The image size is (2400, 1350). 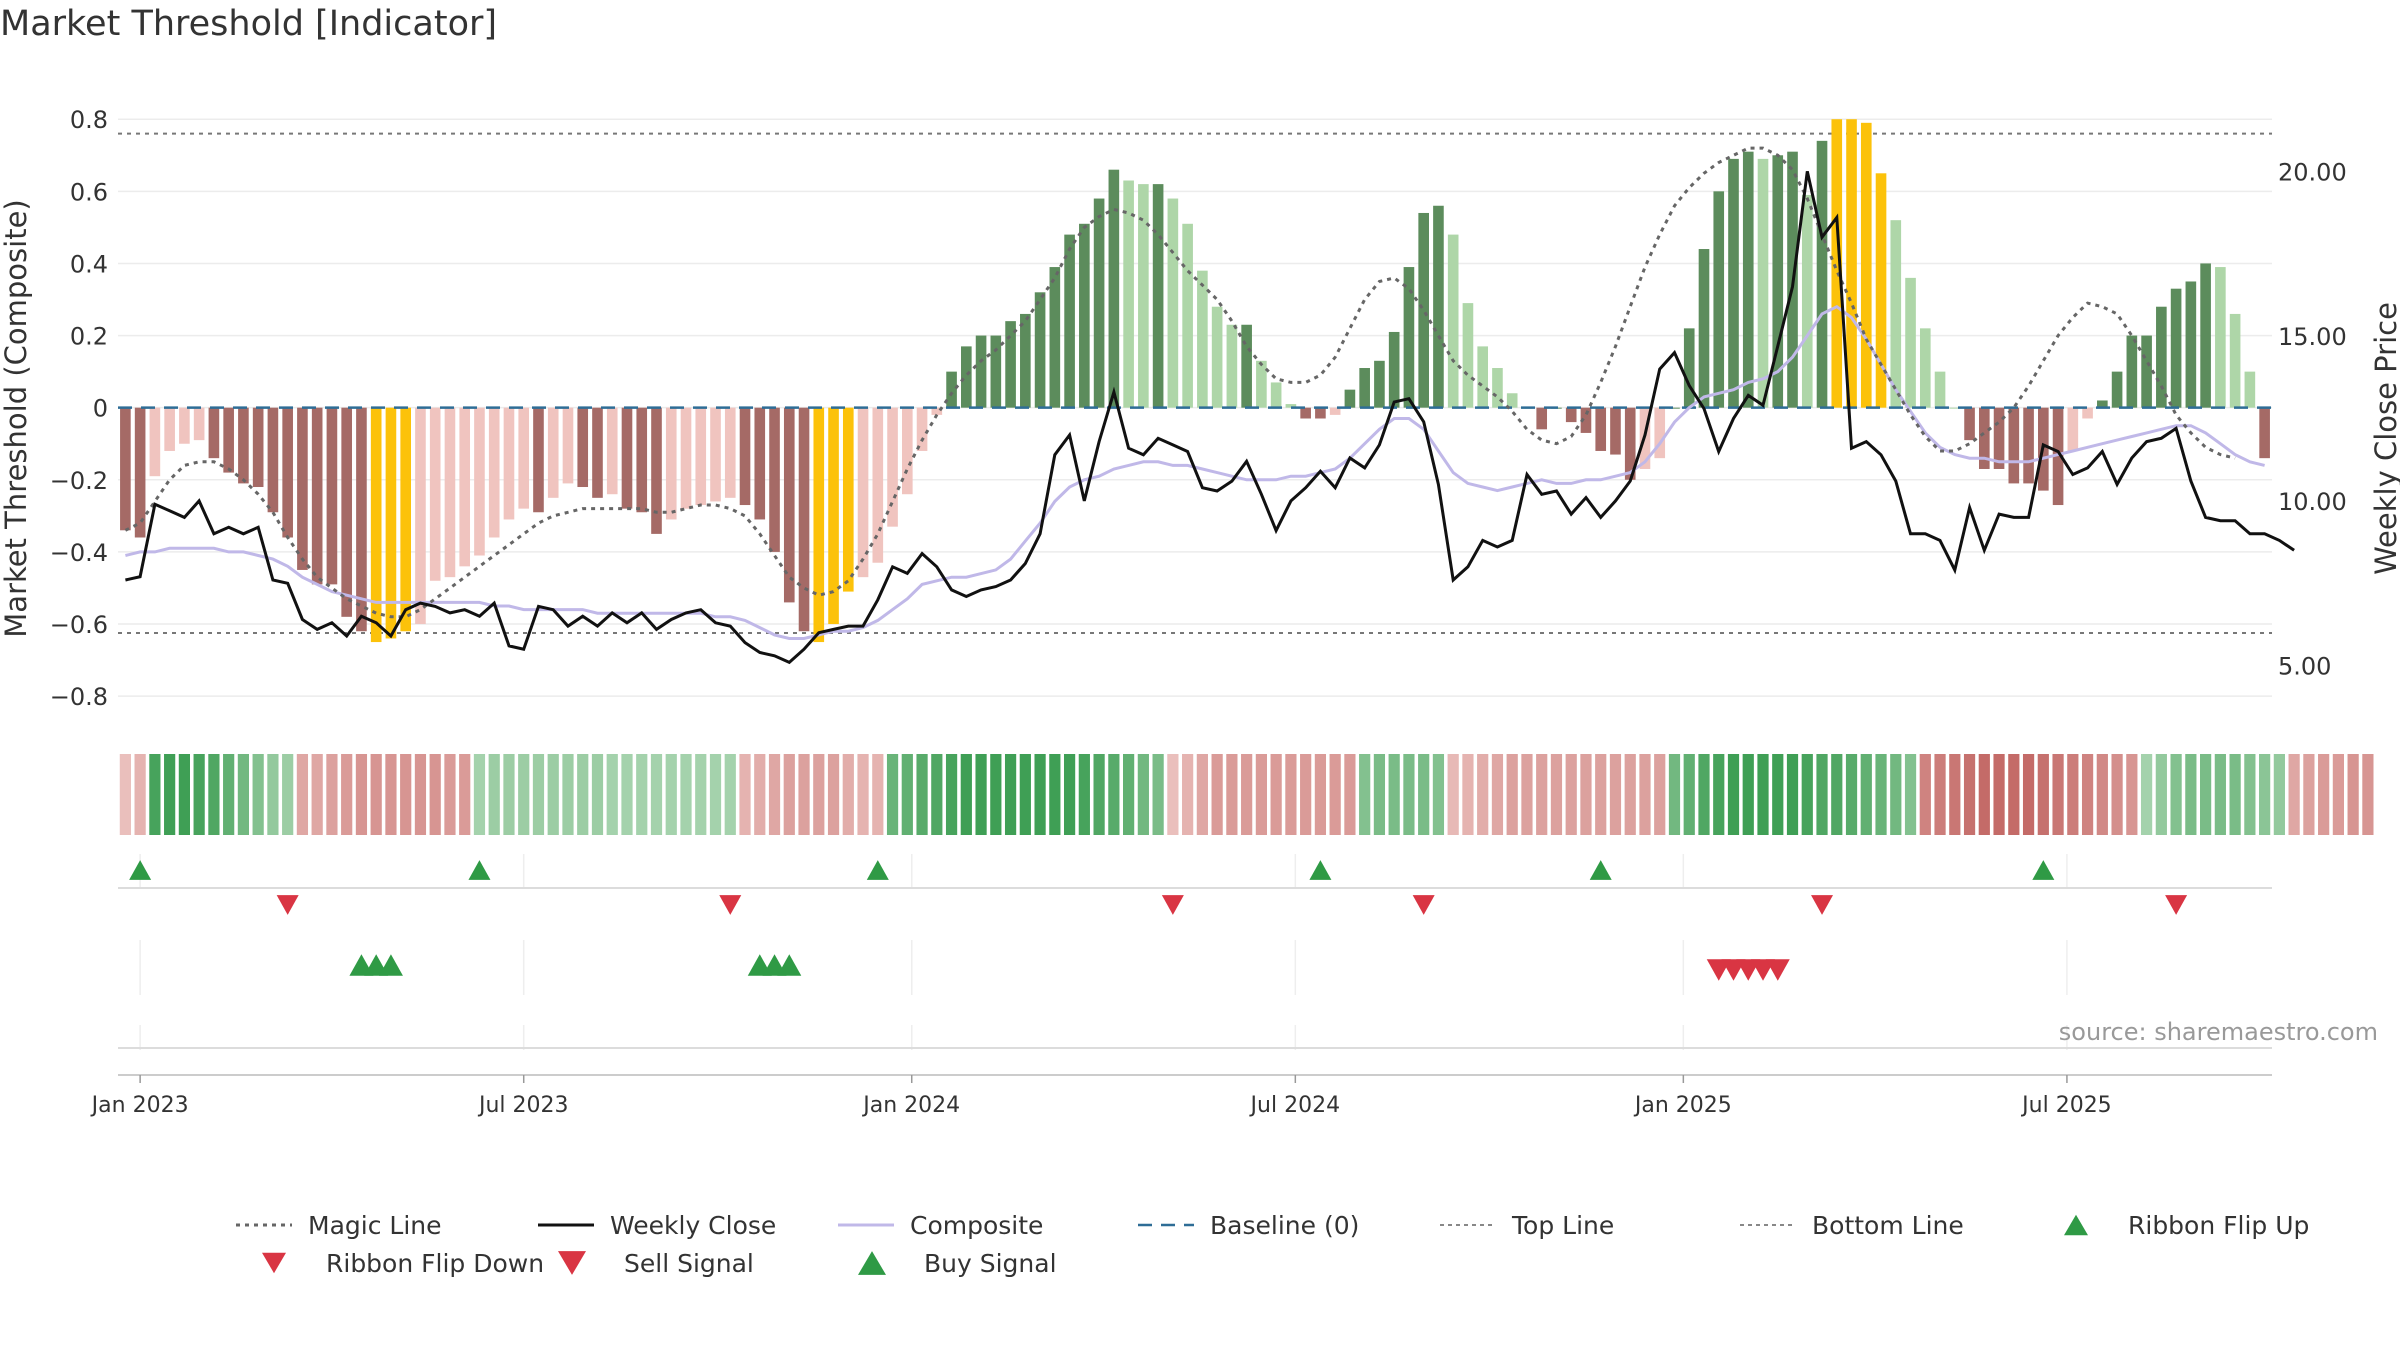 I want to click on buy-signal-marker, so click(x=390, y=965).